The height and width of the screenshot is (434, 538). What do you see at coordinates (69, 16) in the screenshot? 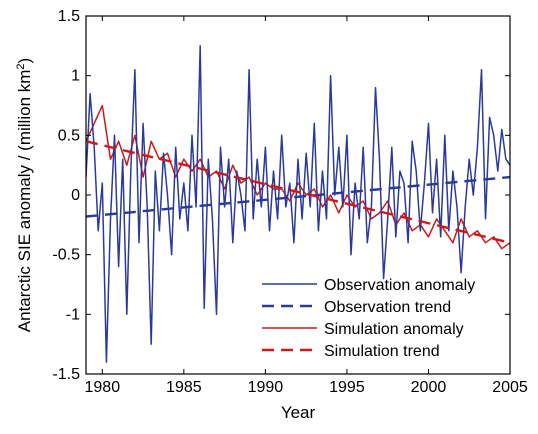
I see `y-tick-label: 1.5` at bounding box center [69, 16].